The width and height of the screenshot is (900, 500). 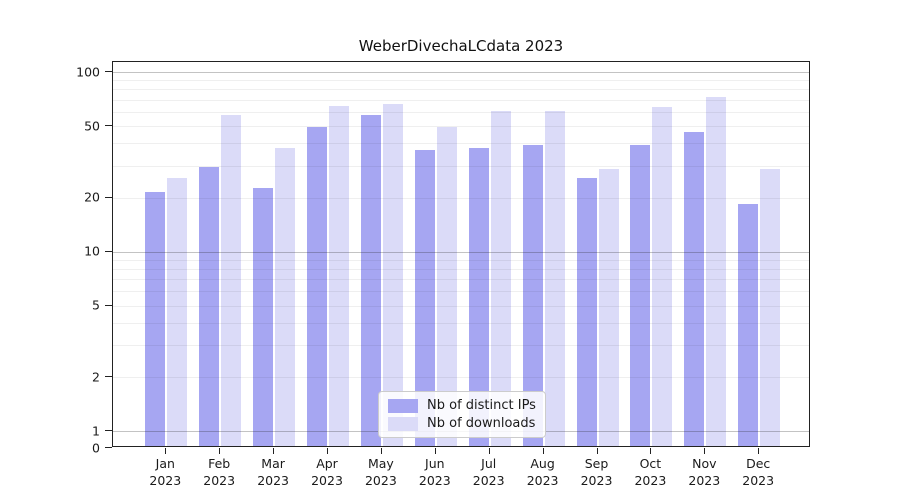 I want to click on bar-downloads-feb, so click(x=231, y=280).